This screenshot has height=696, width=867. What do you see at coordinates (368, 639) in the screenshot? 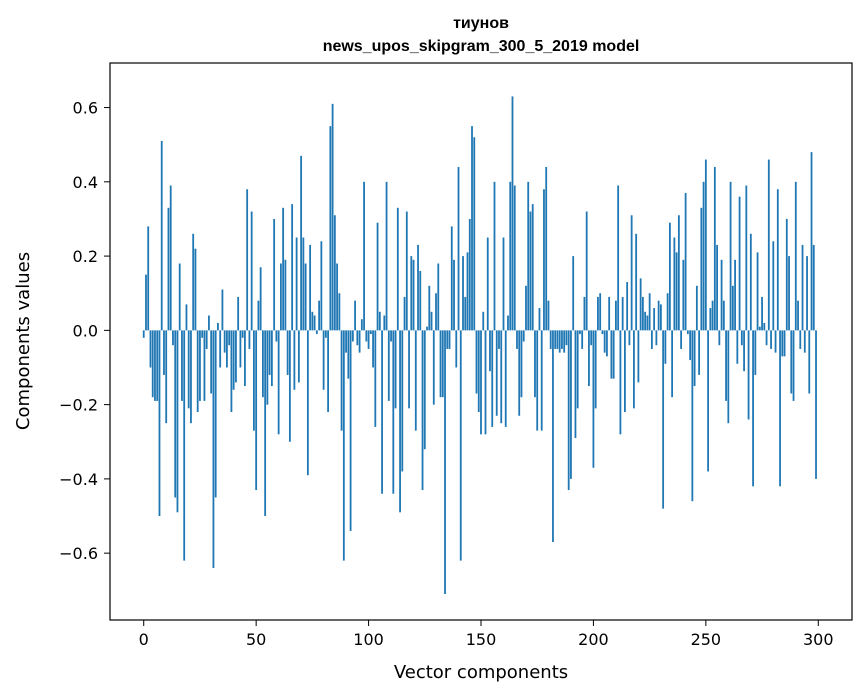
I see `x-tick-label: 100` at bounding box center [368, 639].